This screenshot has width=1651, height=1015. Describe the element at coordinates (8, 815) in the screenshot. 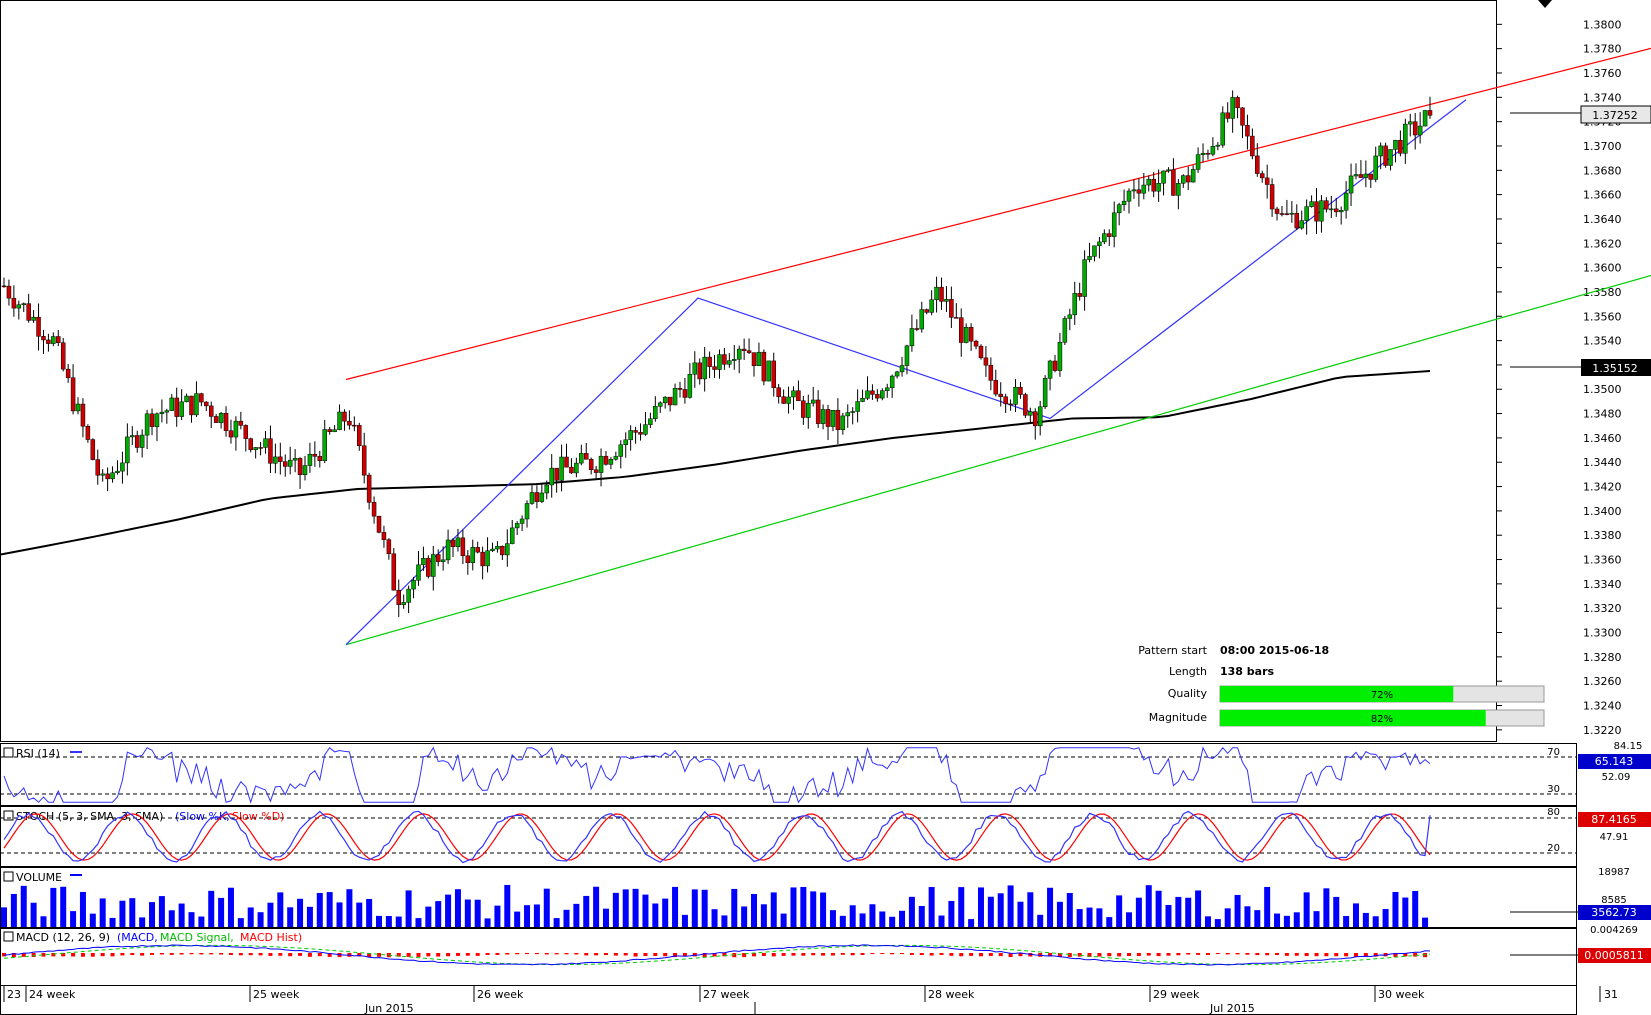

I see `stoch-close-icon` at that location.